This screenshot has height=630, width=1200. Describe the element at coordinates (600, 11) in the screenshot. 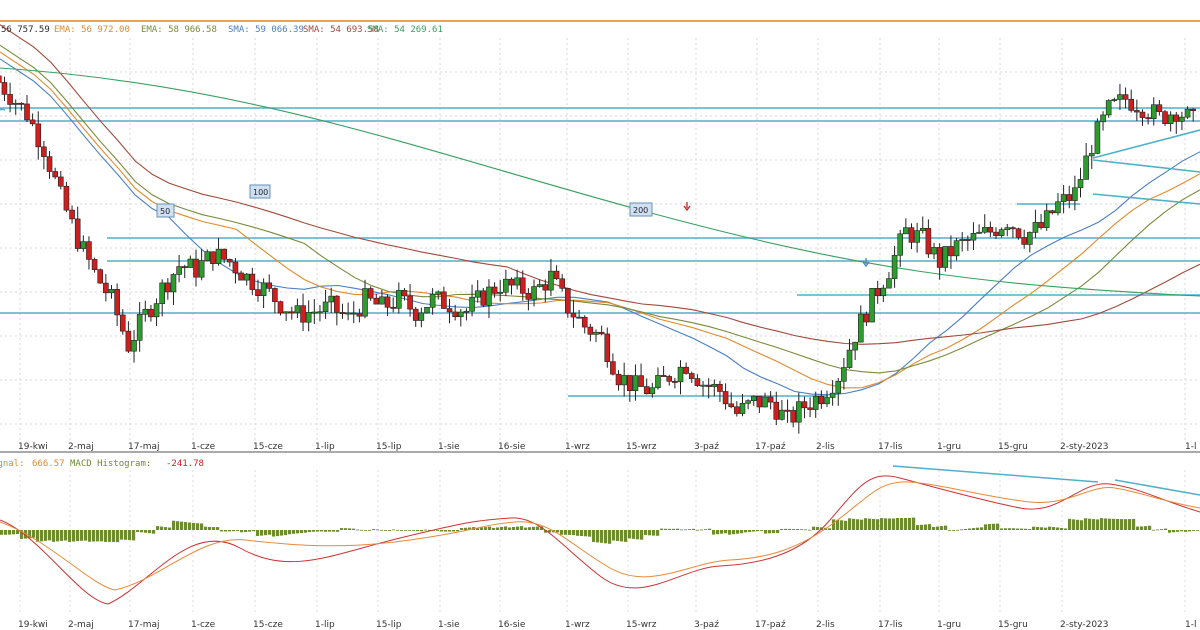

I see `window-top-bar` at that location.